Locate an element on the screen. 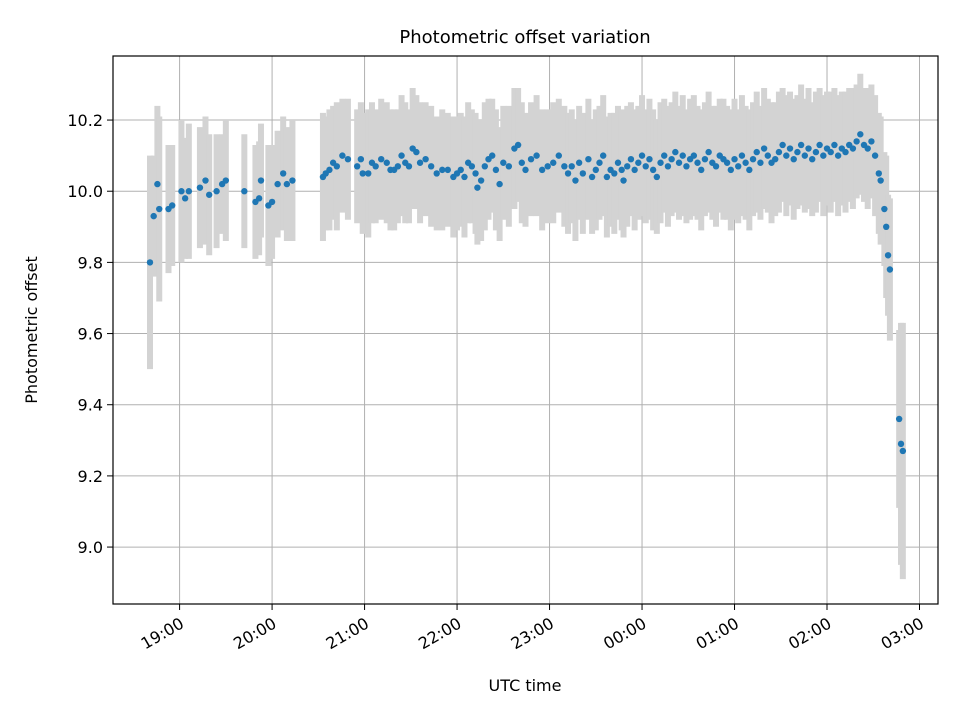 The image size is (960, 720). chart-title: Photometric offset variation is located at coordinates (524, 37).